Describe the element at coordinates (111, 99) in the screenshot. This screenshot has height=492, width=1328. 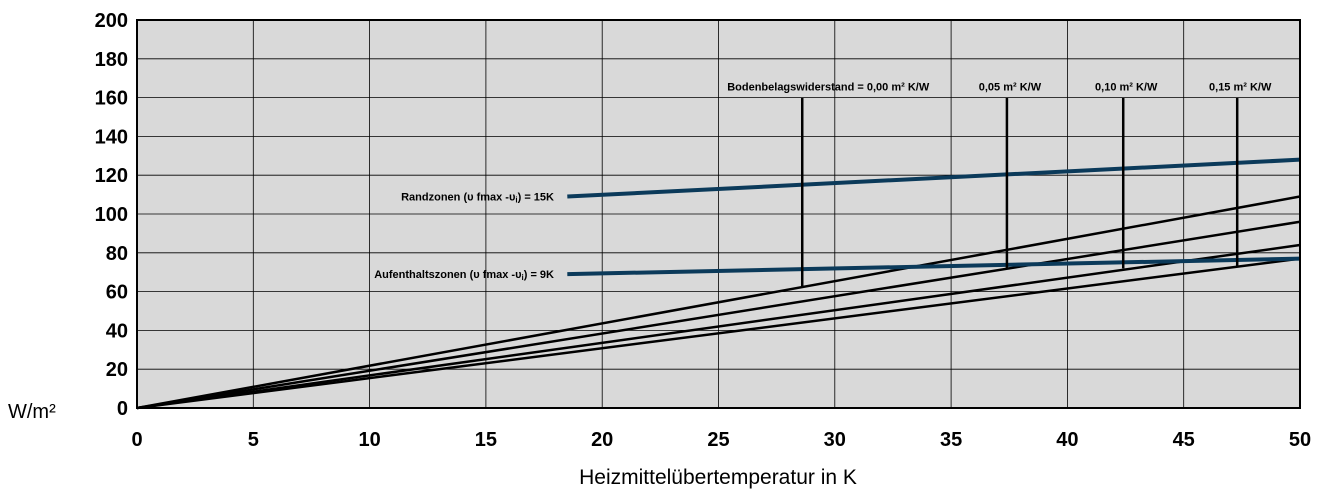
I see `y-tick-label: 160` at that location.